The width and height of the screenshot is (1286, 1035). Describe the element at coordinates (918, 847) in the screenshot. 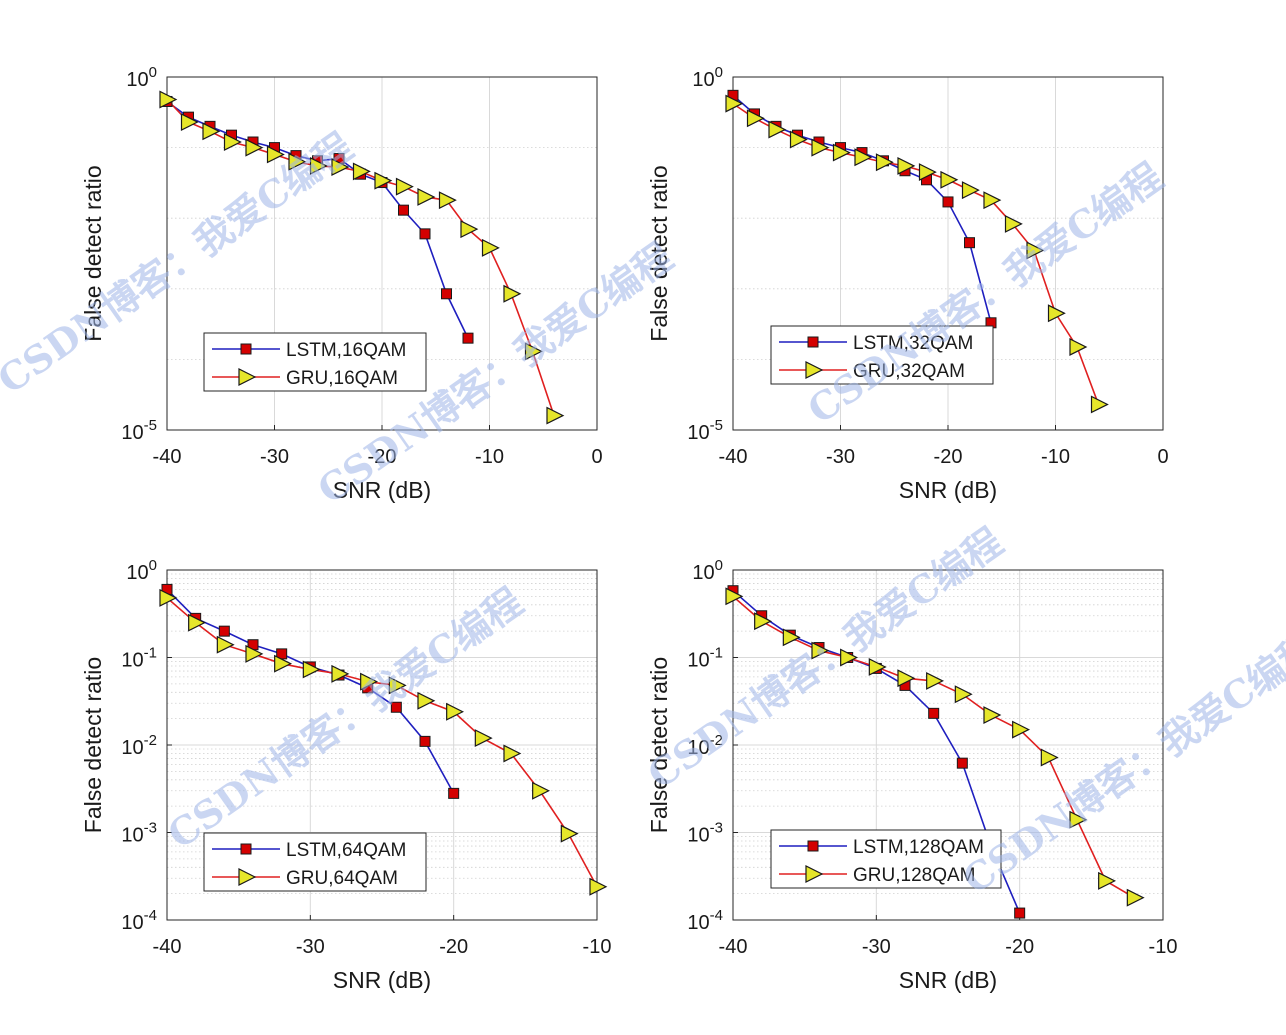

I see `legend-label: LSTM,128QAM` at that location.